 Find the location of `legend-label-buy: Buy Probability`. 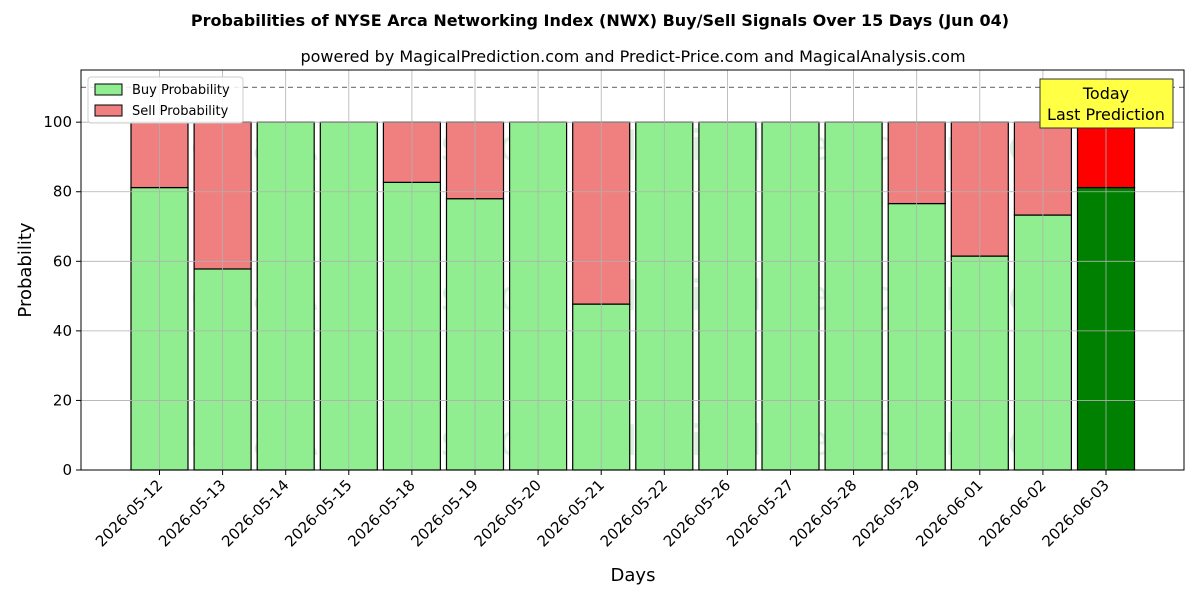

legend-label-buy: Buy Probability is located at coordinates (181, 90).